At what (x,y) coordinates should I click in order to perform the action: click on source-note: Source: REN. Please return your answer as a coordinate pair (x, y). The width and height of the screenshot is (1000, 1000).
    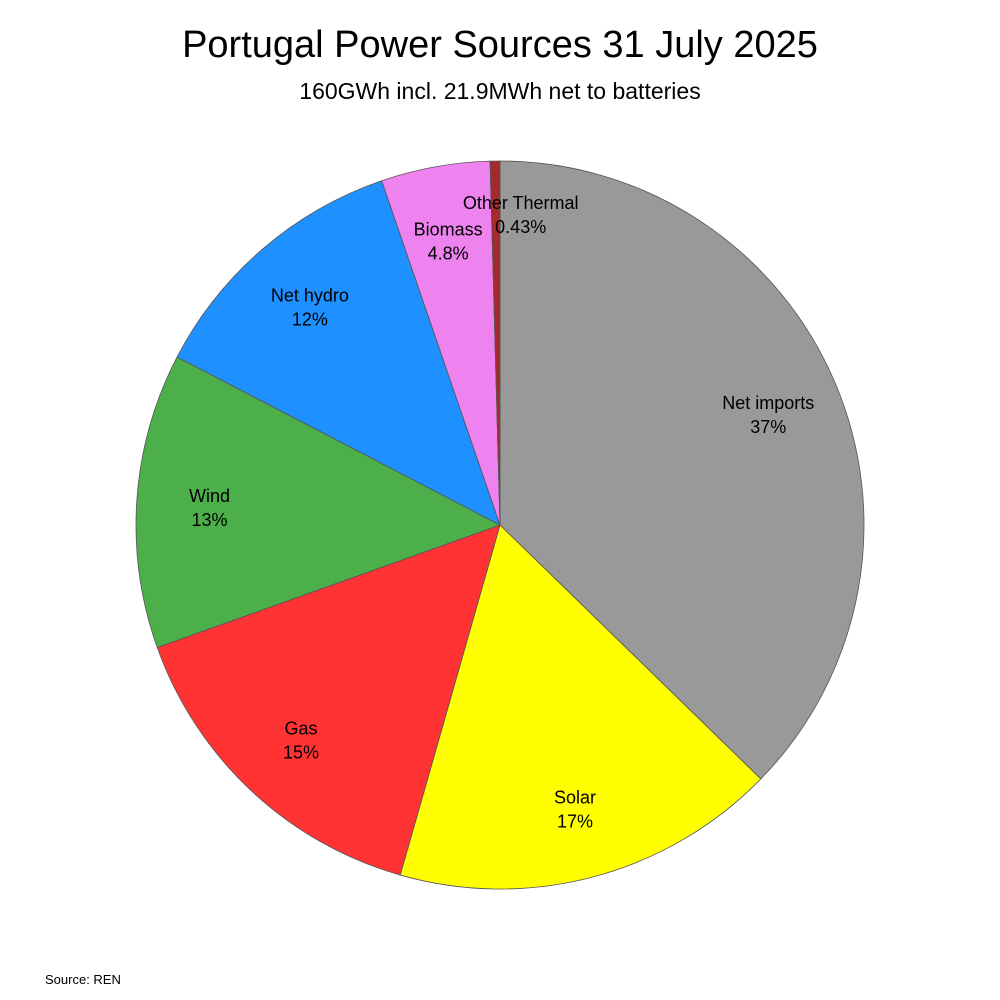
    Looking at the image, I should click on (83, 979).